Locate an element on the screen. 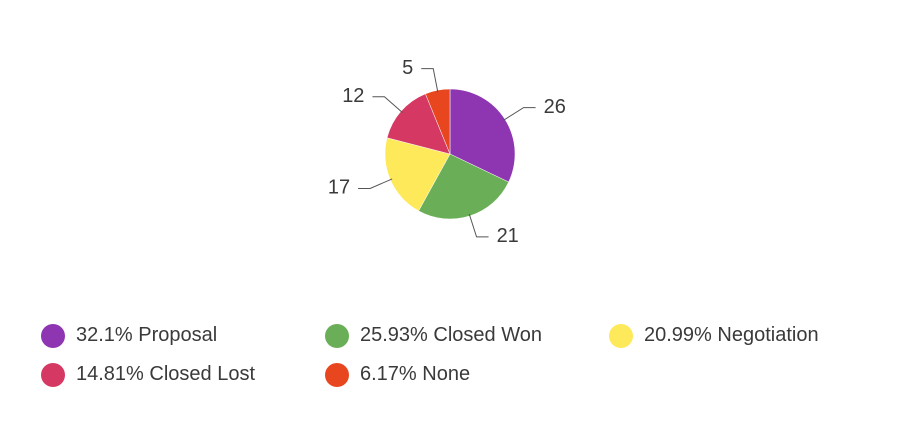  legend-label: 25.93% Closed Won is located at coordinates (451, 335).